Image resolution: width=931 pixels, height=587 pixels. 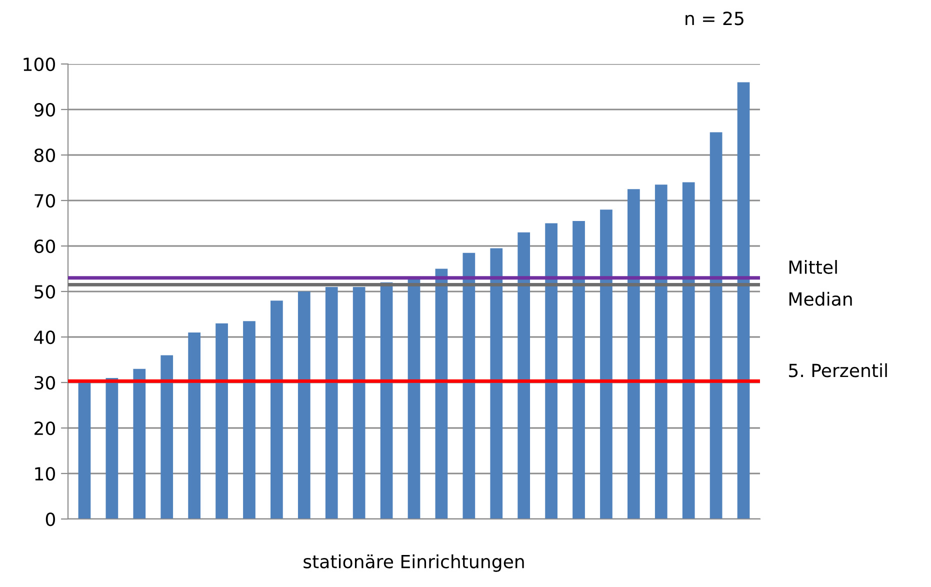 What do you see at coordinates (838, 370) in the screenshot?
I see `ref-line-label: 5. Perzentil` at bounding box center [838, 370].